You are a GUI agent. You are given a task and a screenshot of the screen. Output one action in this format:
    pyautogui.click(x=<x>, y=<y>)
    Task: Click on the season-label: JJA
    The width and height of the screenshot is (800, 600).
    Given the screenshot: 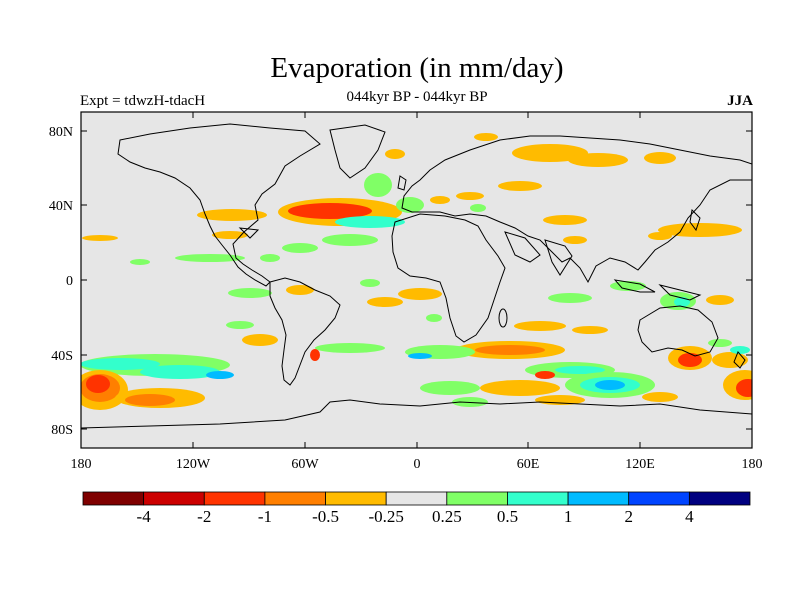 What is the action you would take?
    pyautogui.click(x=740, y=101)
    